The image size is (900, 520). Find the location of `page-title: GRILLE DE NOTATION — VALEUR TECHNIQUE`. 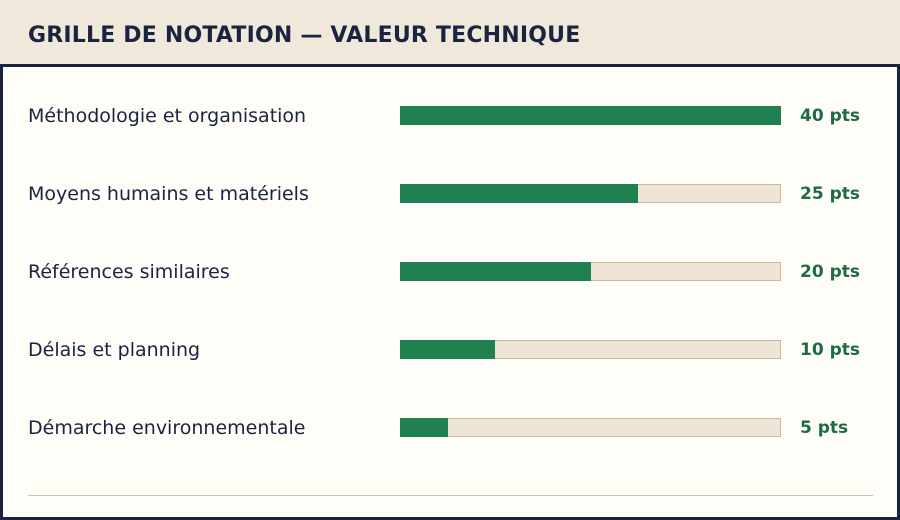

page-title: GRILLE DE NOTATION — VALEUR TECHNIQUE is located at coordinates (304, 35).